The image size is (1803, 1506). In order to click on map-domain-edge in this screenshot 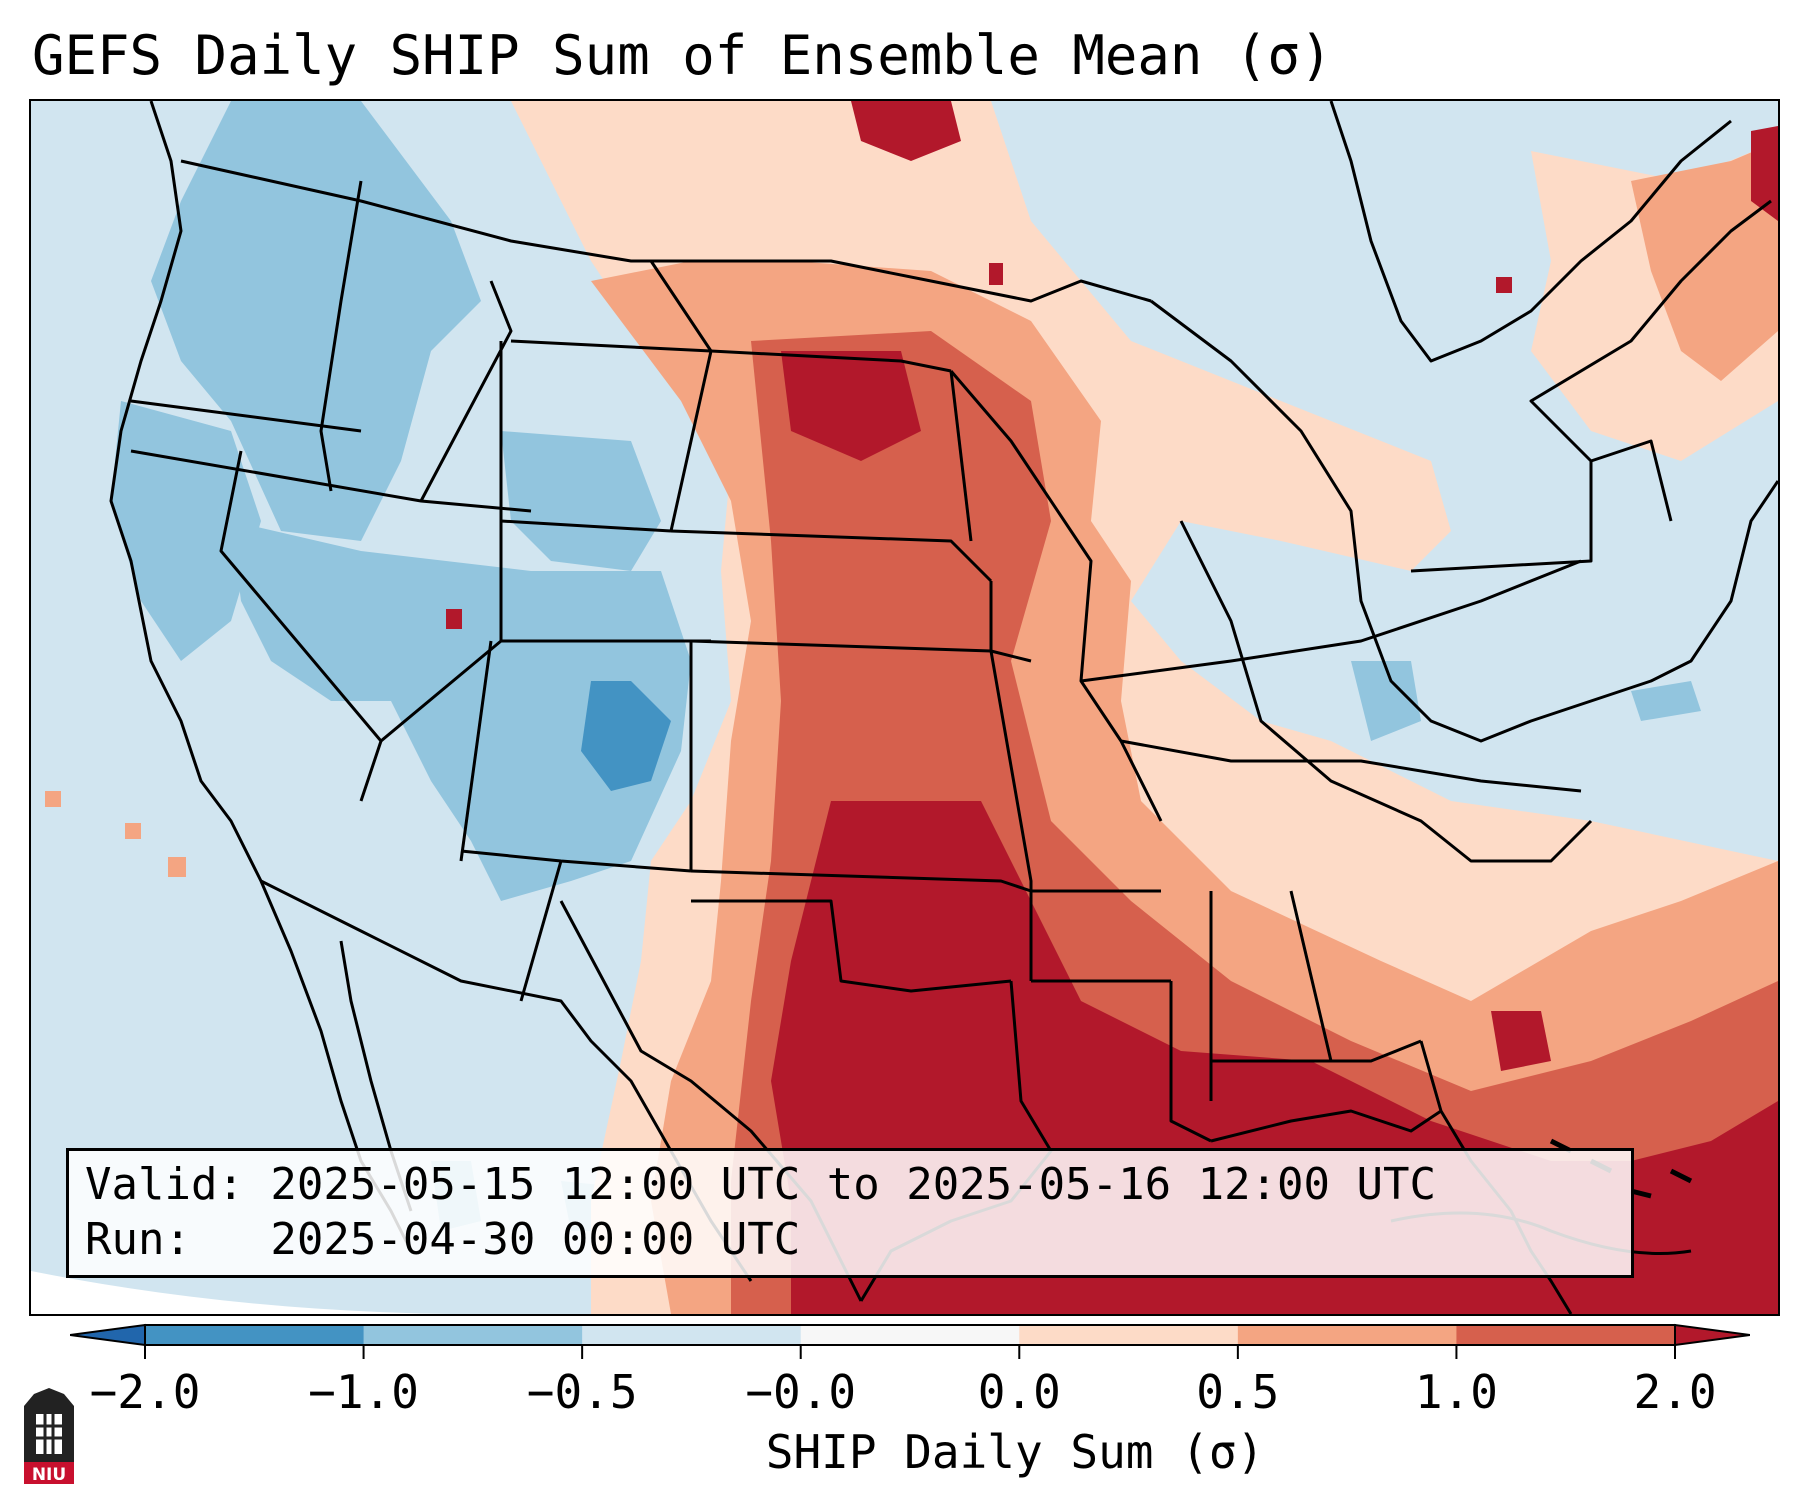, I will do `click(241, 1292)`.